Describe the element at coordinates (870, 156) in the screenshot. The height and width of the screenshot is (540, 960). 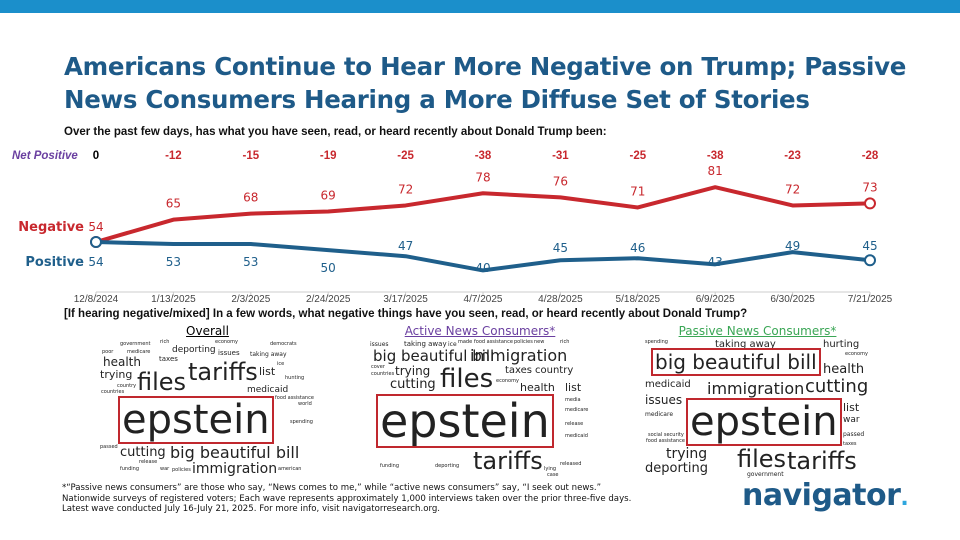
I see `net-value: -28` at that location.